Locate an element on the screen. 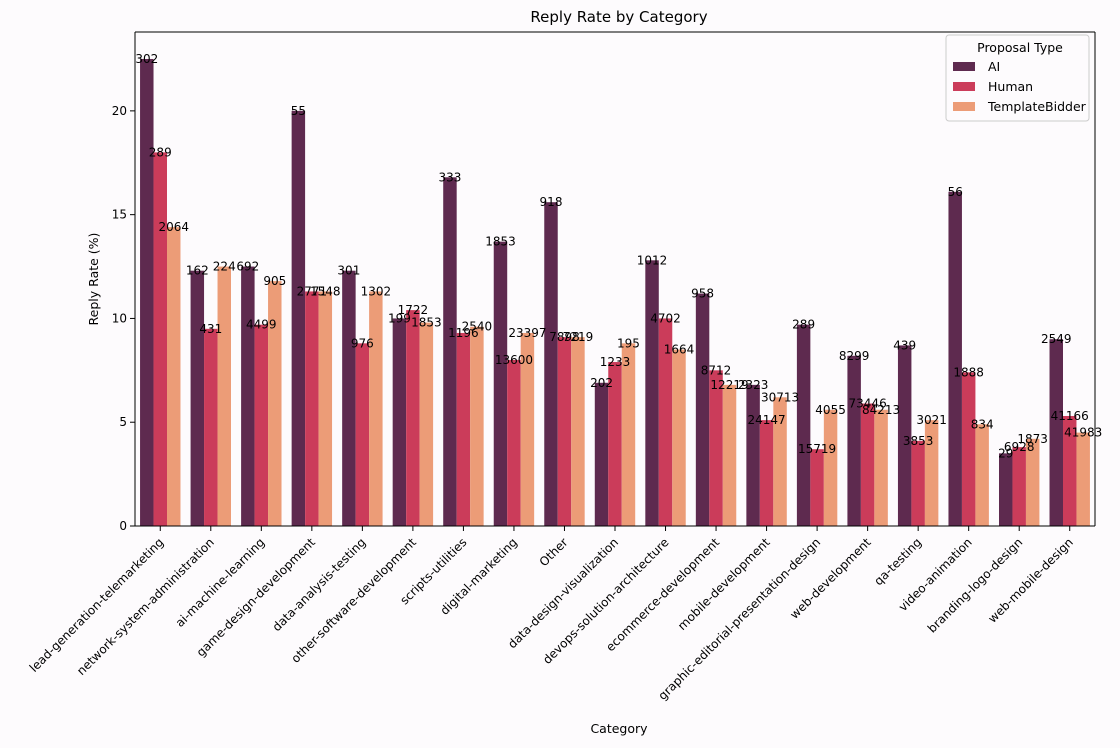  data-label-human-10: 4702 is located at coordinates (665, 318).